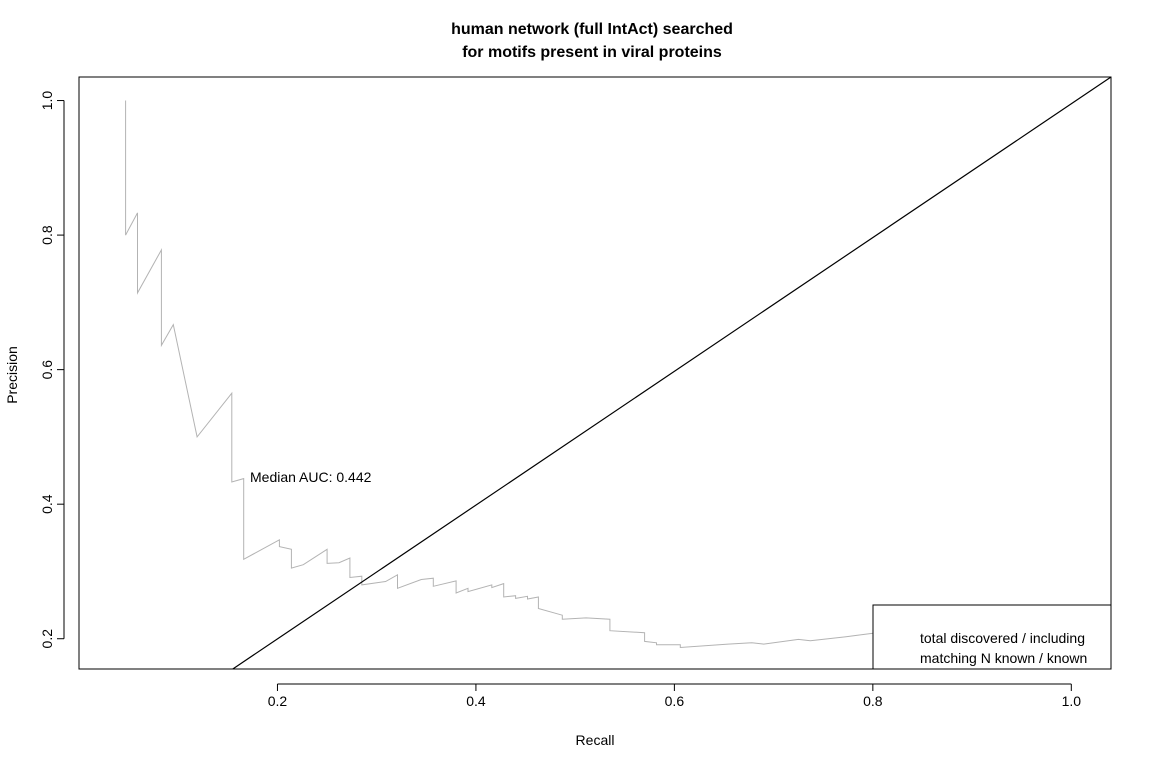 Image resolution: width=1152 pixels, height=768 pixels. What do you see at coordinates (278, 701) in the screenshot?
I see `x-tick-label: 0.2` at bounding box center [278, 701].